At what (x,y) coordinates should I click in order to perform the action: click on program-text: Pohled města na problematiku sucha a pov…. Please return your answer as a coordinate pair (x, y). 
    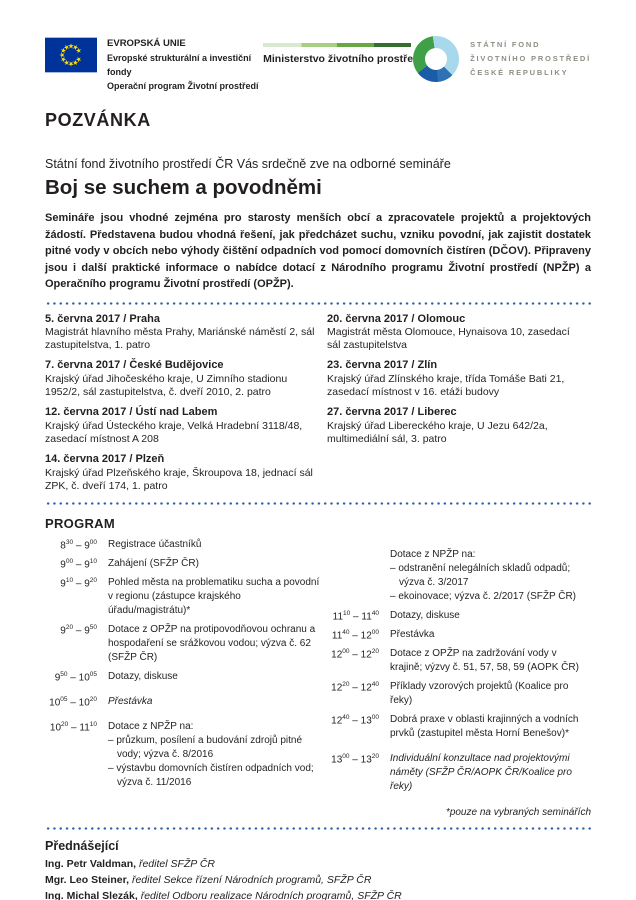
    Looking at the image, I should click on (217, 597).